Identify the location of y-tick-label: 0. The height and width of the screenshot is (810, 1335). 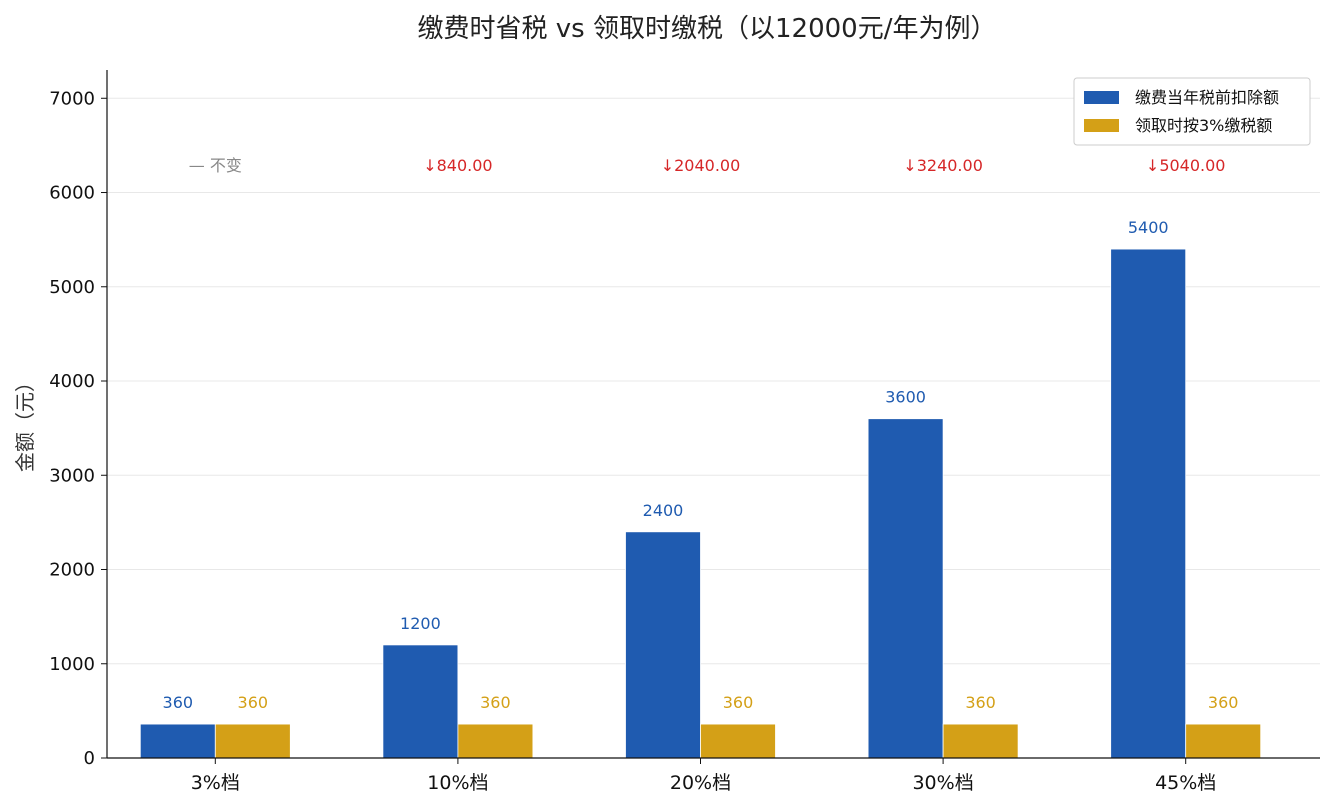
(89, 758).